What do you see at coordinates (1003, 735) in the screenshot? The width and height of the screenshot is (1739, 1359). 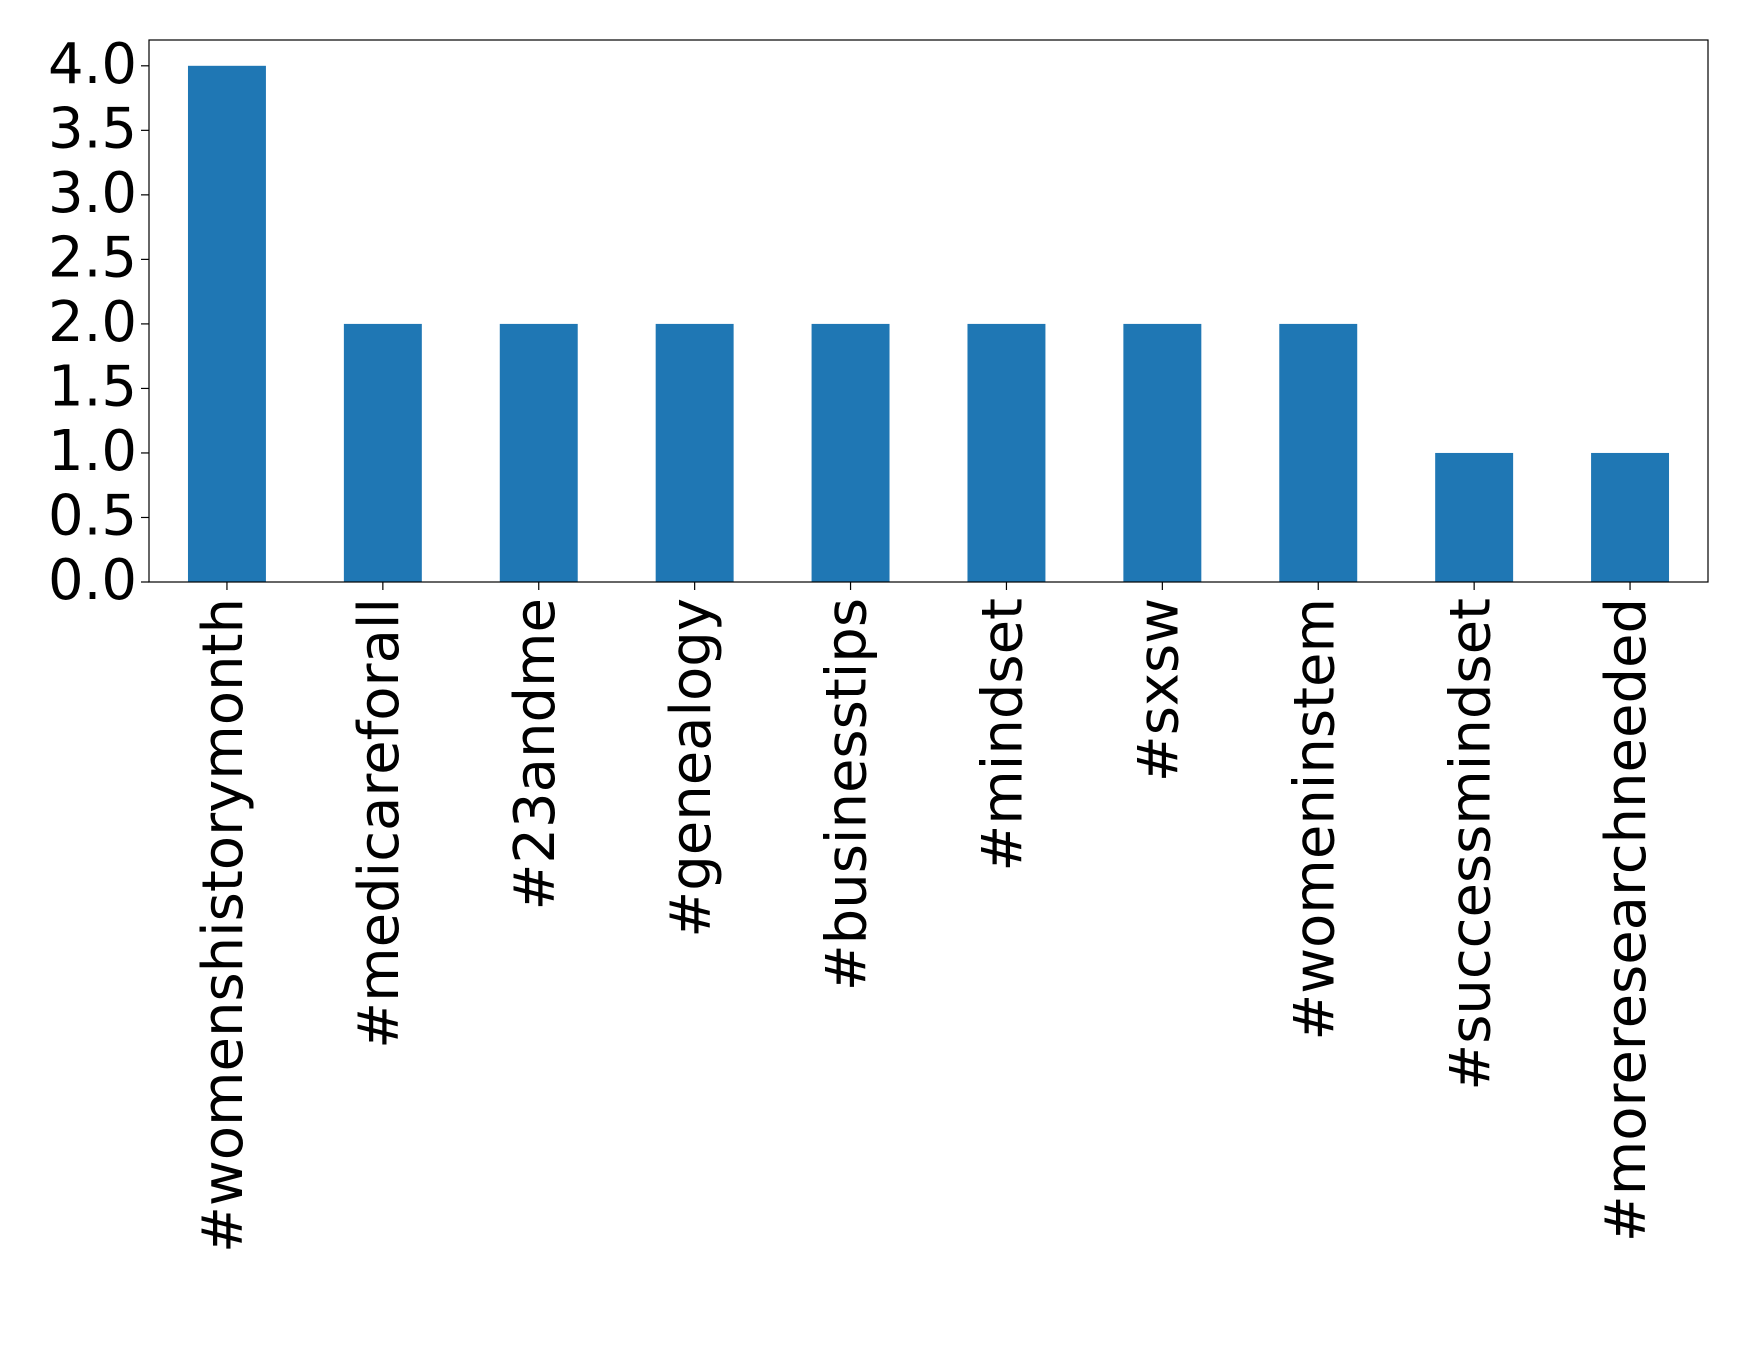 I see `x-tick-label: #mindset` at bounding box center [1003, 735].